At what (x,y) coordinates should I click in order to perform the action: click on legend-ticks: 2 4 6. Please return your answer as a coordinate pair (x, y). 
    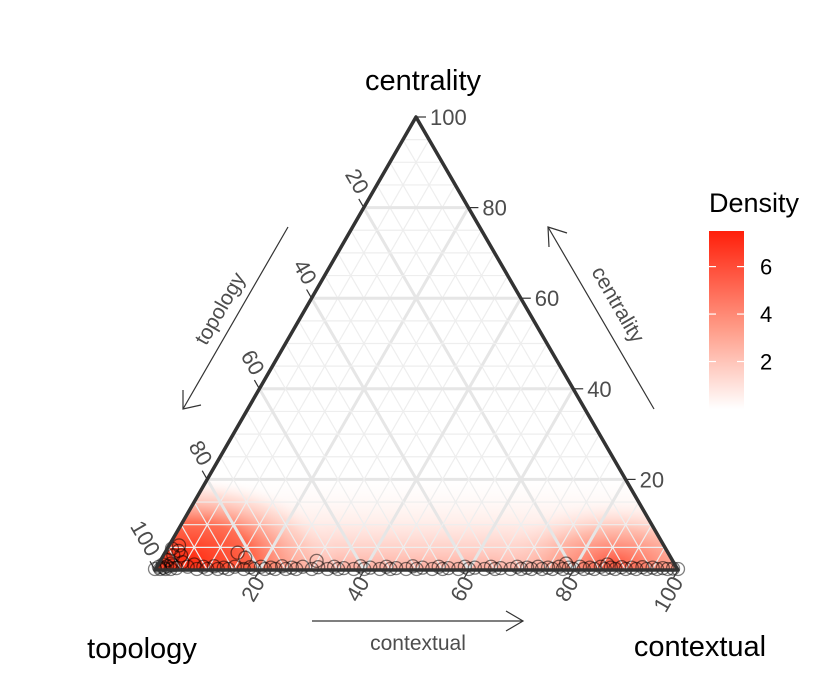
    Looking at the image, I should click on (740, 315).